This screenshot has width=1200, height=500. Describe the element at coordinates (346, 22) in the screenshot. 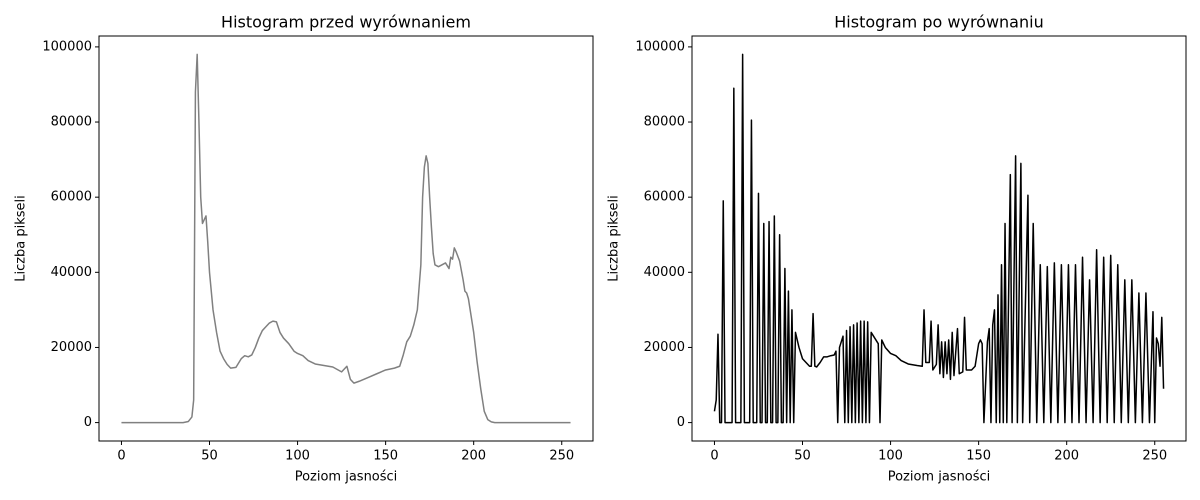

I see `chart-title: Histogram przed wyrównaniem` at that location.